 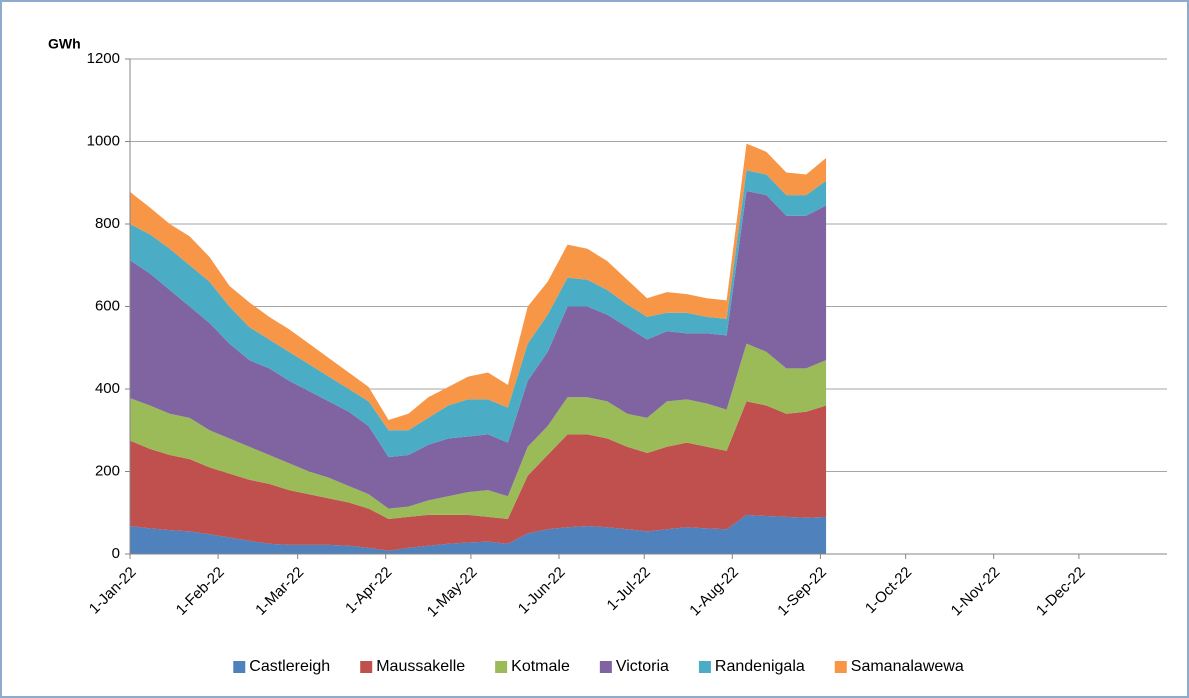 I want to click on y-tick-label: 1200, so click(x=103, y=58).